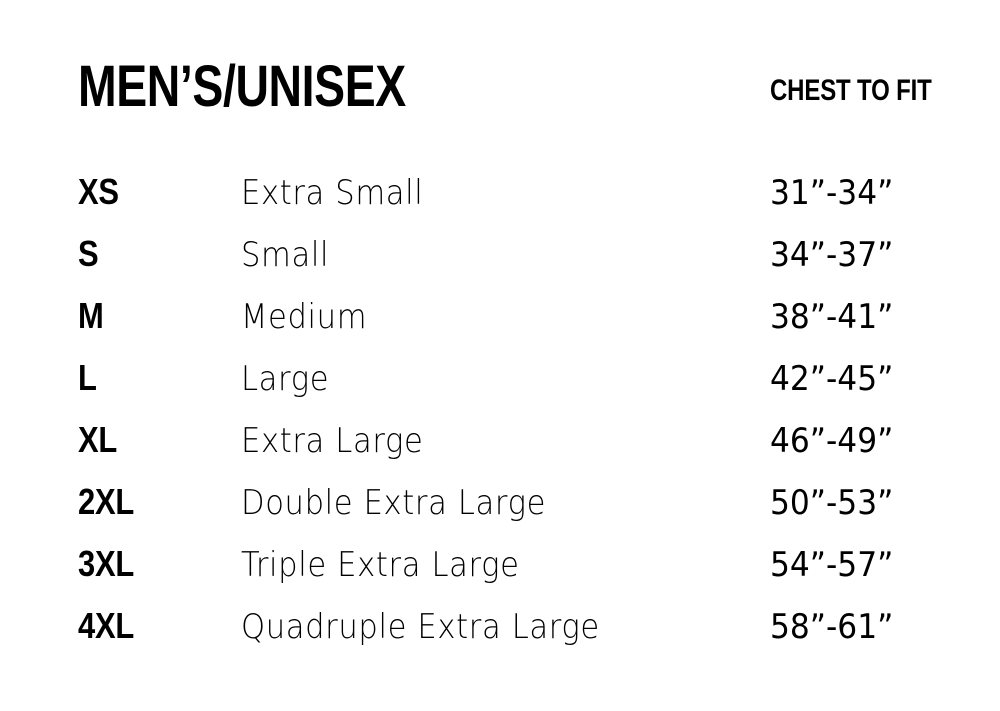 Image resolution: width=1000 pixels, height=711 pixels. I want to click on chest-measurement: 34”-37”, so click(832, 255).